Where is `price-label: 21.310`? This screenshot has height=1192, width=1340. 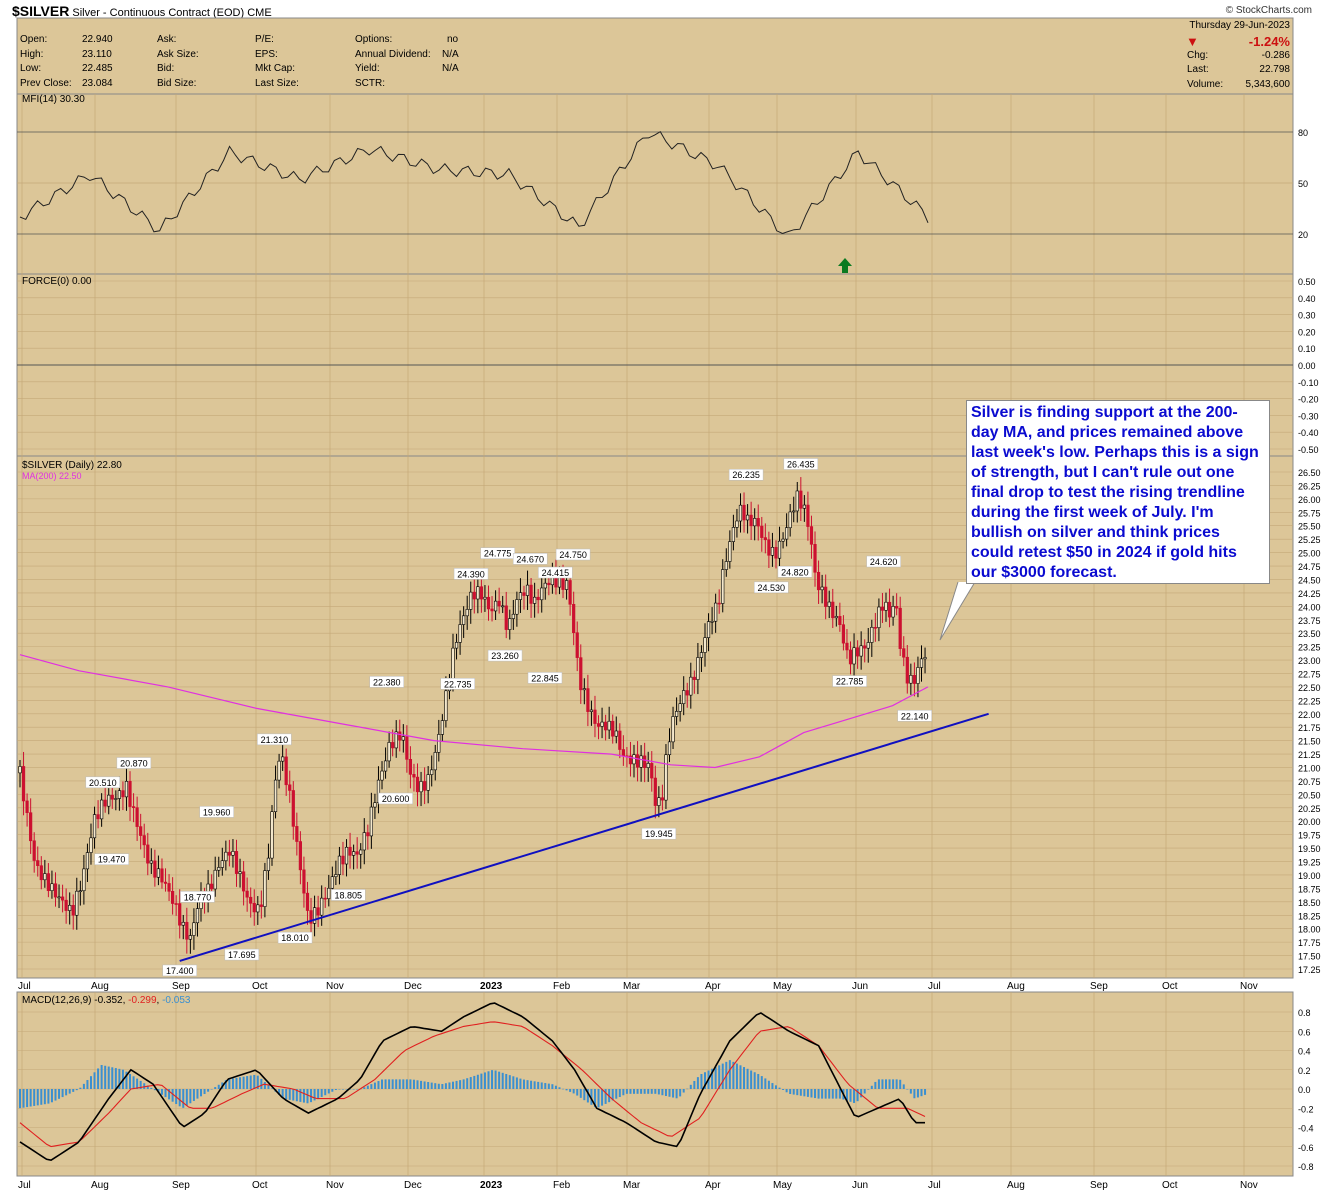 price-label: 21.310 is located at coordinates (275, 740).